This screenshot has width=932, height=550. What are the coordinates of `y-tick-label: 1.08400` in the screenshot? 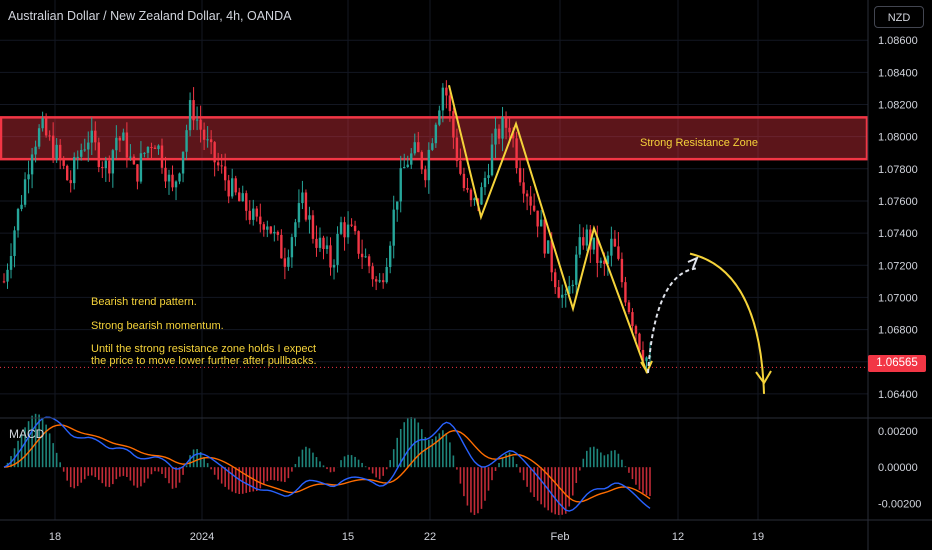 It's located at (898, 73).